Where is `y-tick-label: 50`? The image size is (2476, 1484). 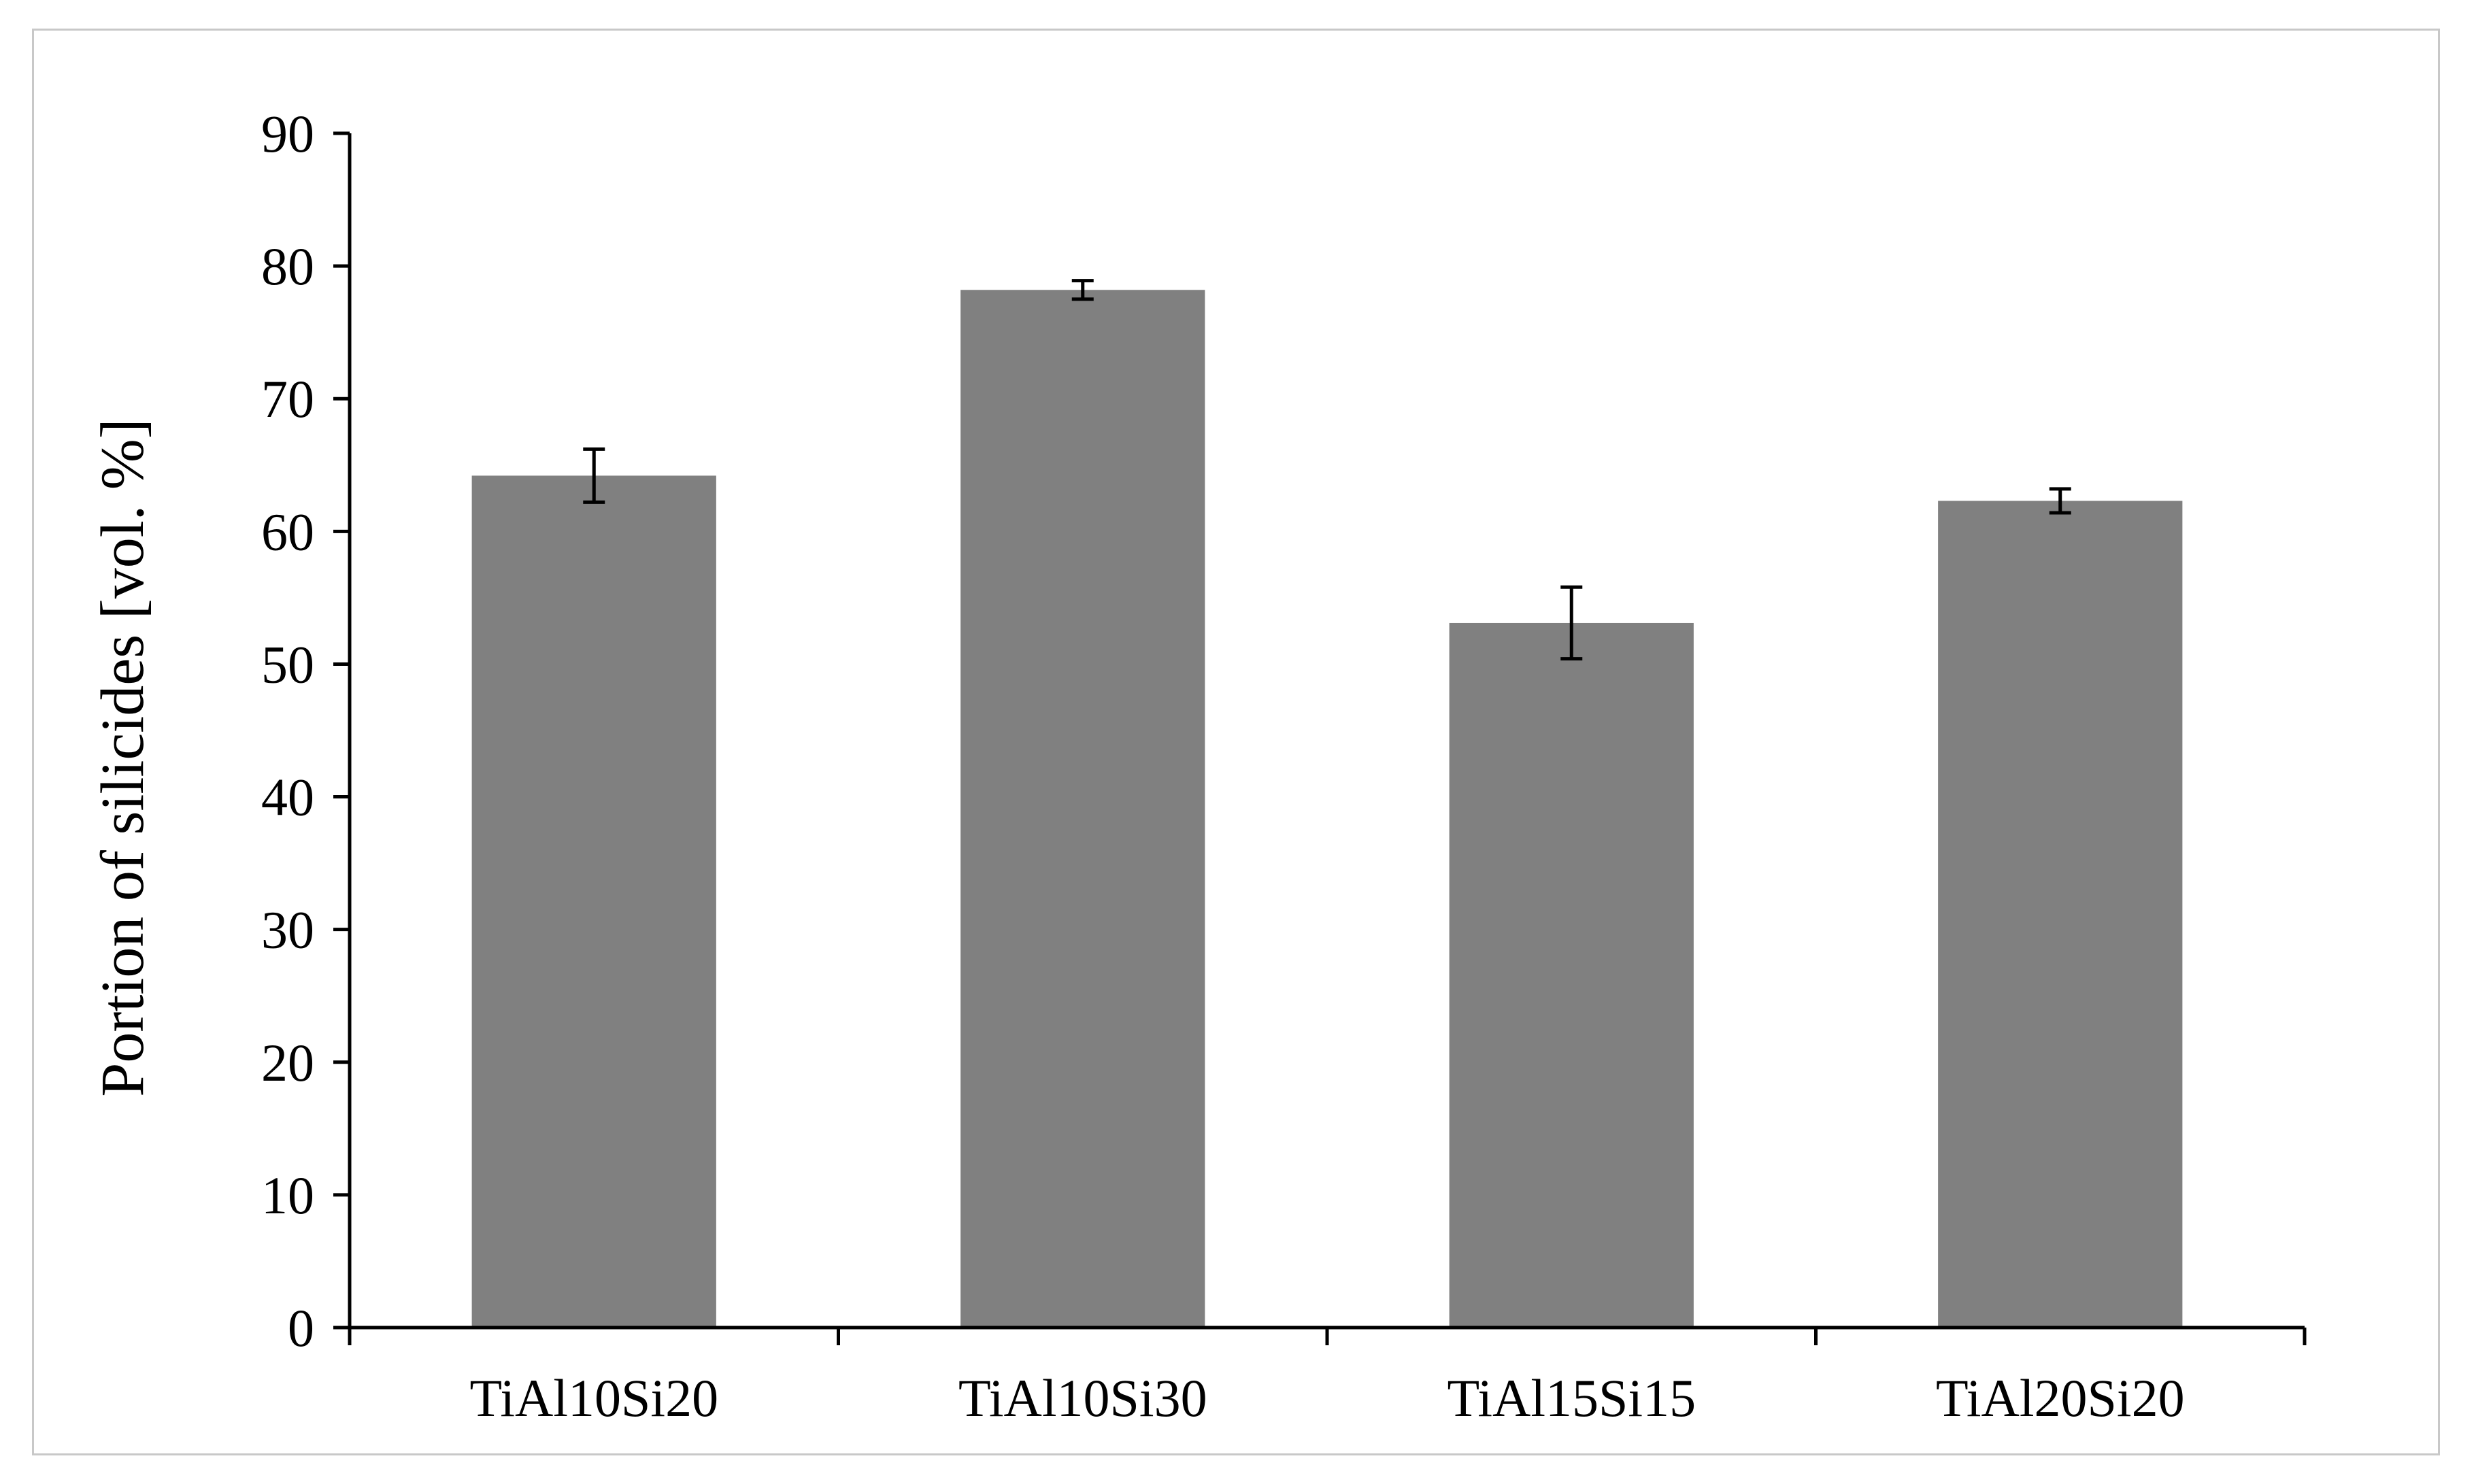 y-tick-label: 50 is located at coordinates (287, 665).